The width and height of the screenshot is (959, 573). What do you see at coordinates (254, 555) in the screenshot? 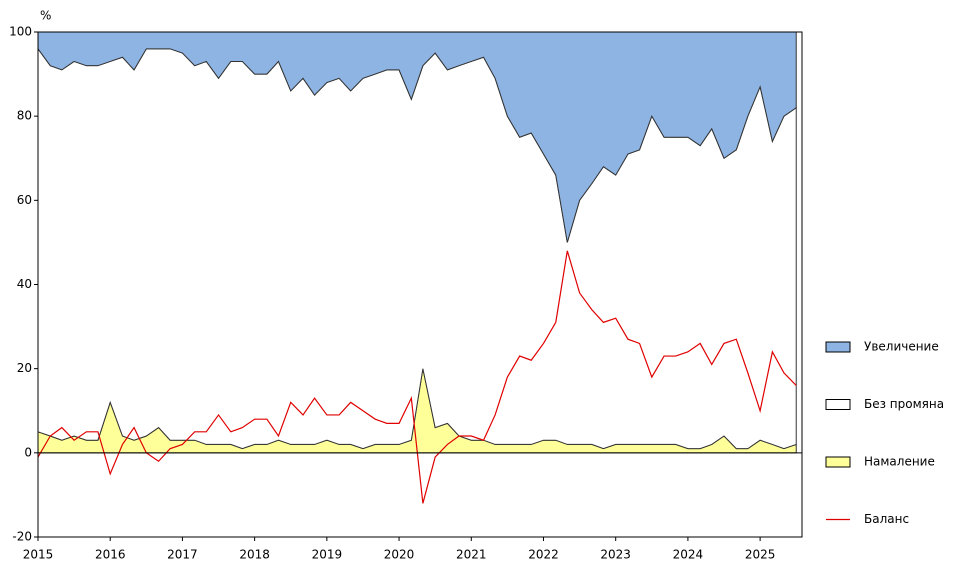
I see `x-tick-label: 2018` at bounding box center [254, 555].